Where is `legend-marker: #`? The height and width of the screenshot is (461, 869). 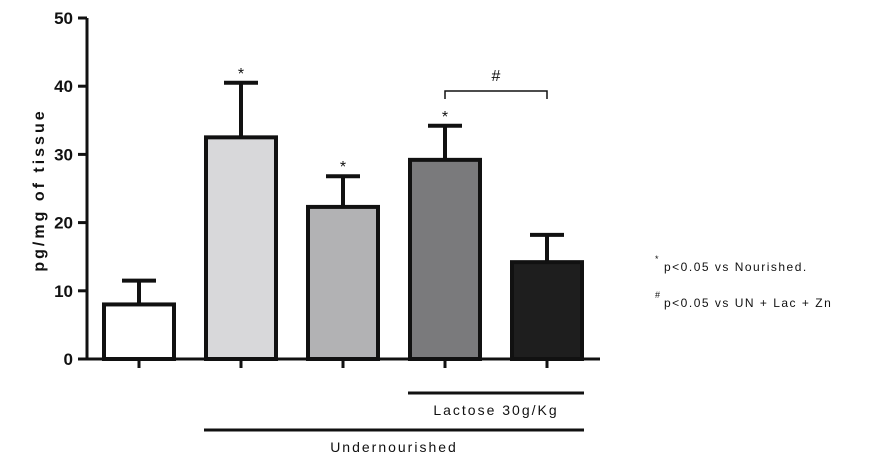
legend-marker: # is located at coordinates (657, 295).